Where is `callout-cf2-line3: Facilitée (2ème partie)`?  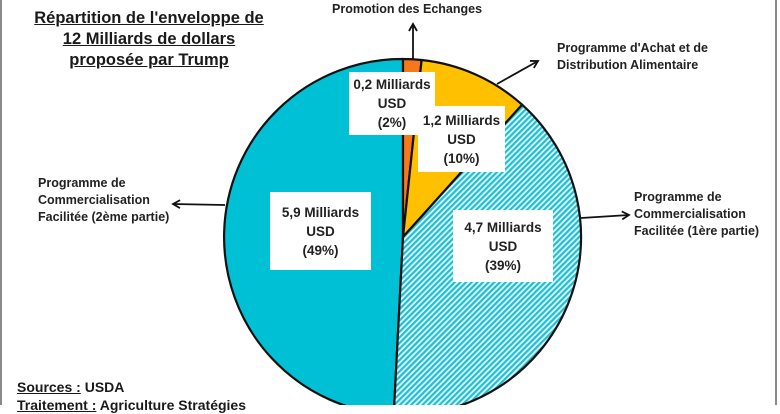
callout-cf2-line3: Facilitée (2ème partie) is located at coordinates (104, 217).